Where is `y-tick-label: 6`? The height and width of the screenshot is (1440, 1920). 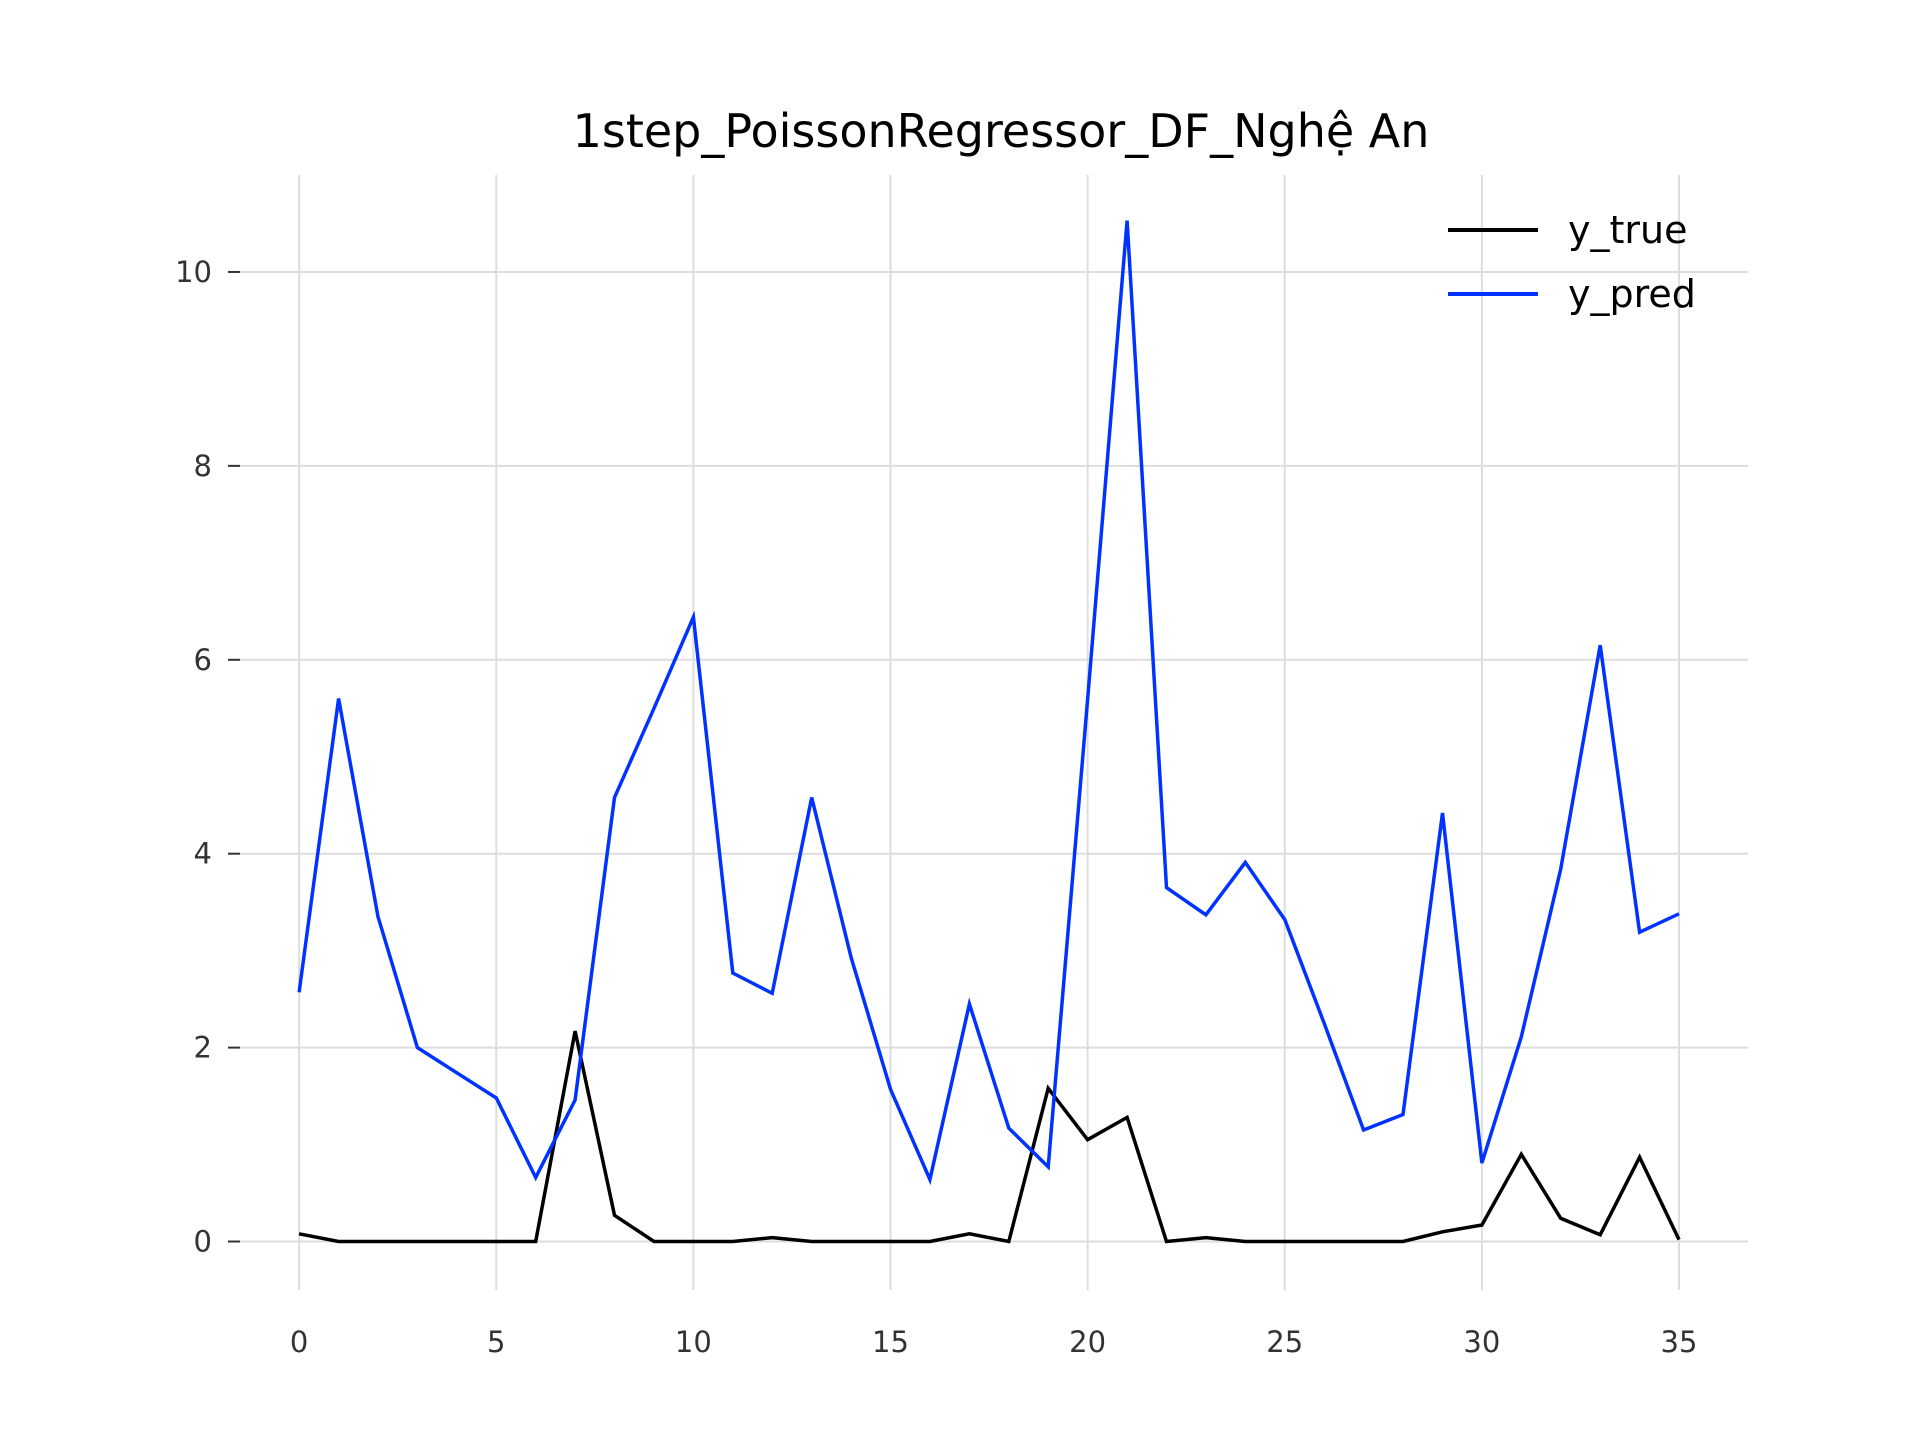
y-tick-label: 6 is located at coordinates (203, 660).